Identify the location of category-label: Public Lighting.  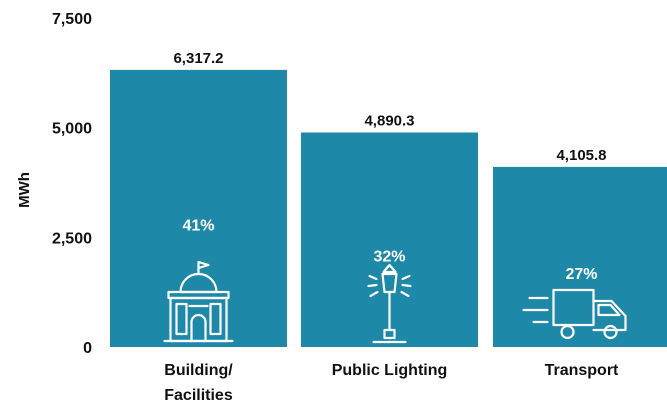
(390, 370).